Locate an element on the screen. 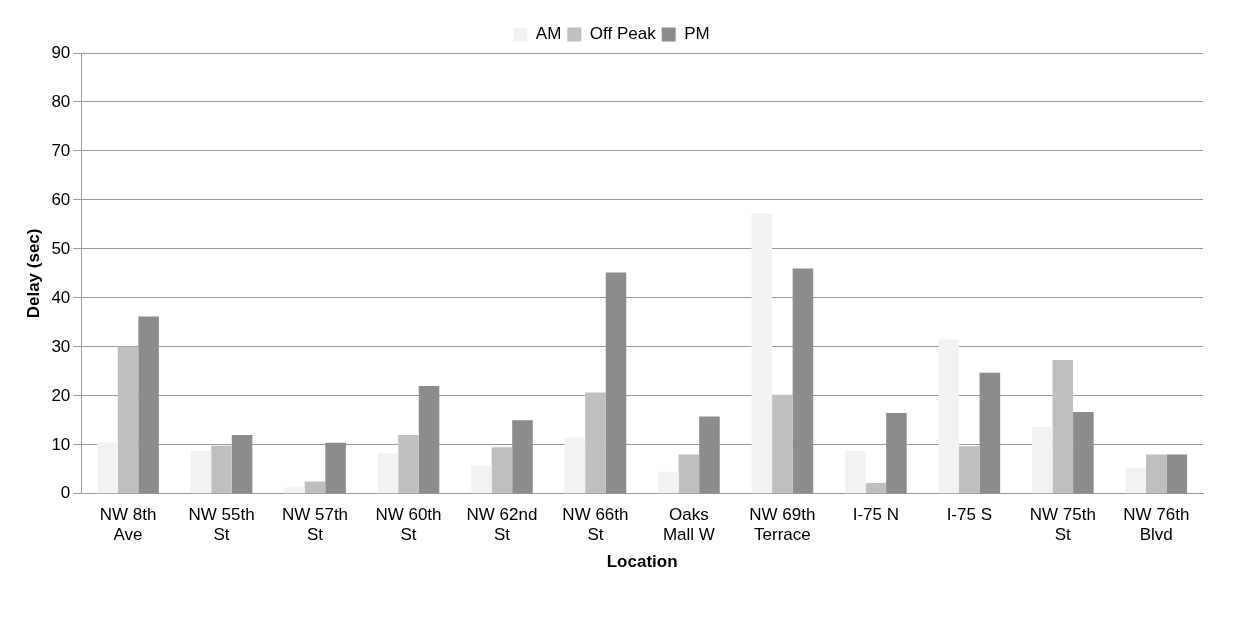 This screenshot has height=617, width=1233. x-axis-title: Location is located at coordinates (642, 562).